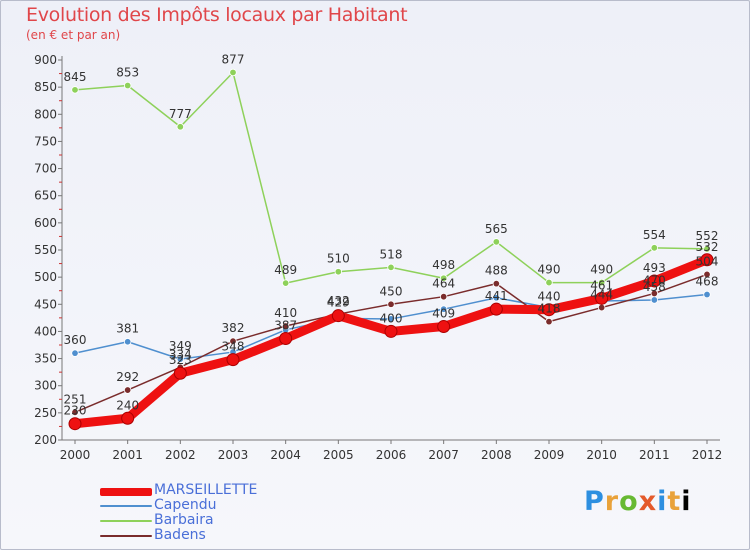 This screenshot has width=750, height=550. Describe the element at coordinates (233, 59) in the screenshot. I see `data-label-barbaira: 877` at that location.